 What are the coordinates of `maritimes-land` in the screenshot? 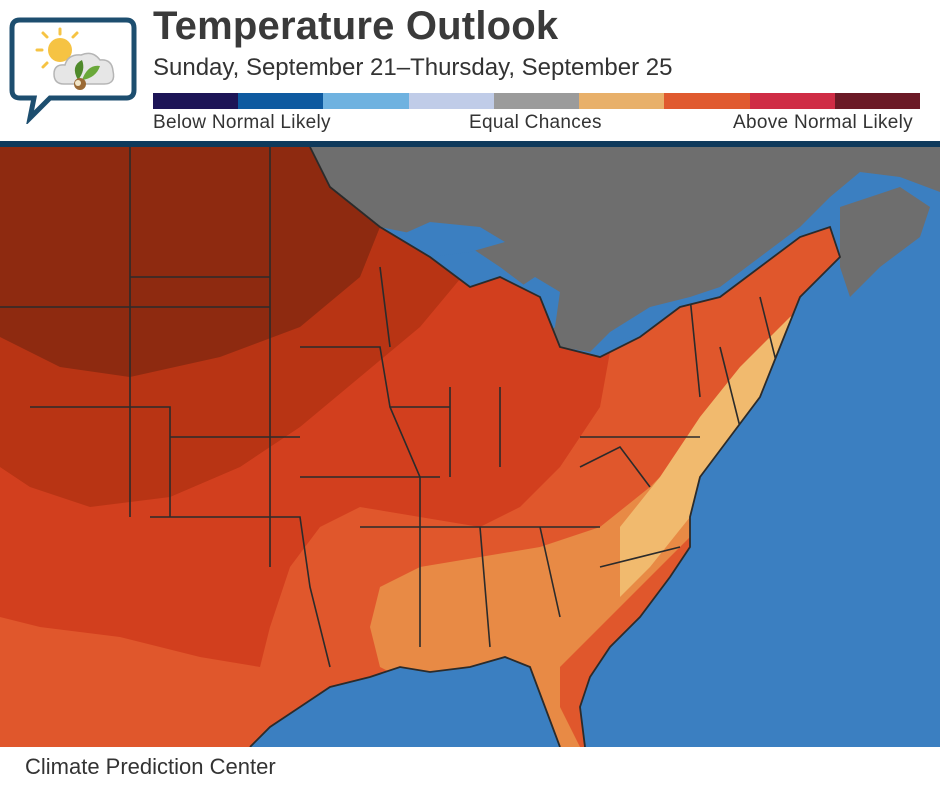 It's located at (885, 242).